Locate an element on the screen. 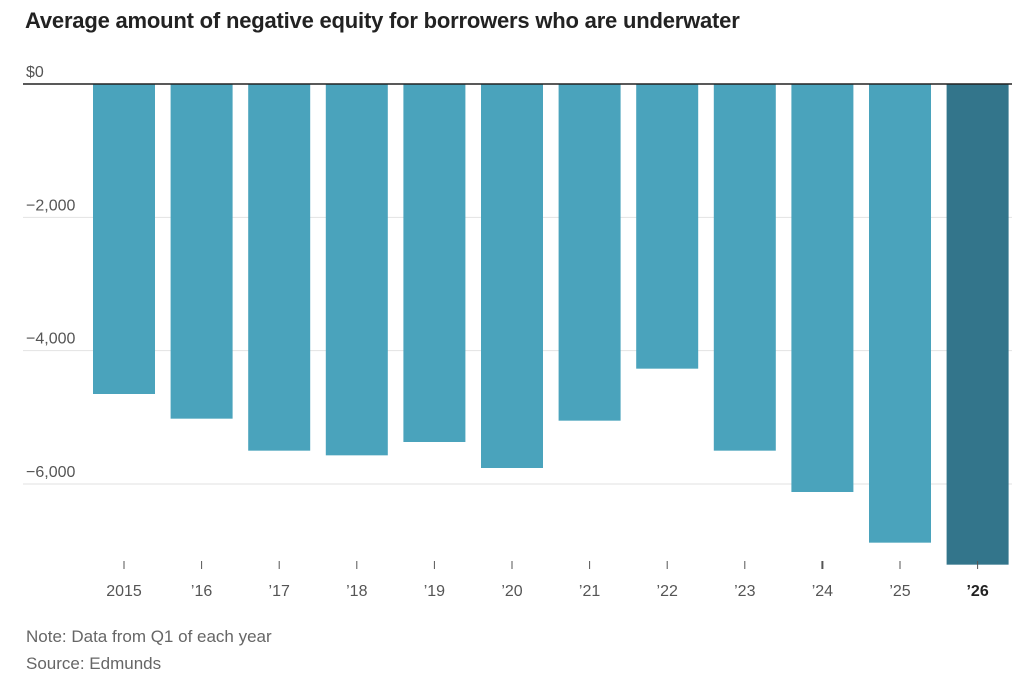 Image resolution: width=1024 pixels, height=688 pixels. x-tick-label: ’26 is located at coordinates (977, 591).